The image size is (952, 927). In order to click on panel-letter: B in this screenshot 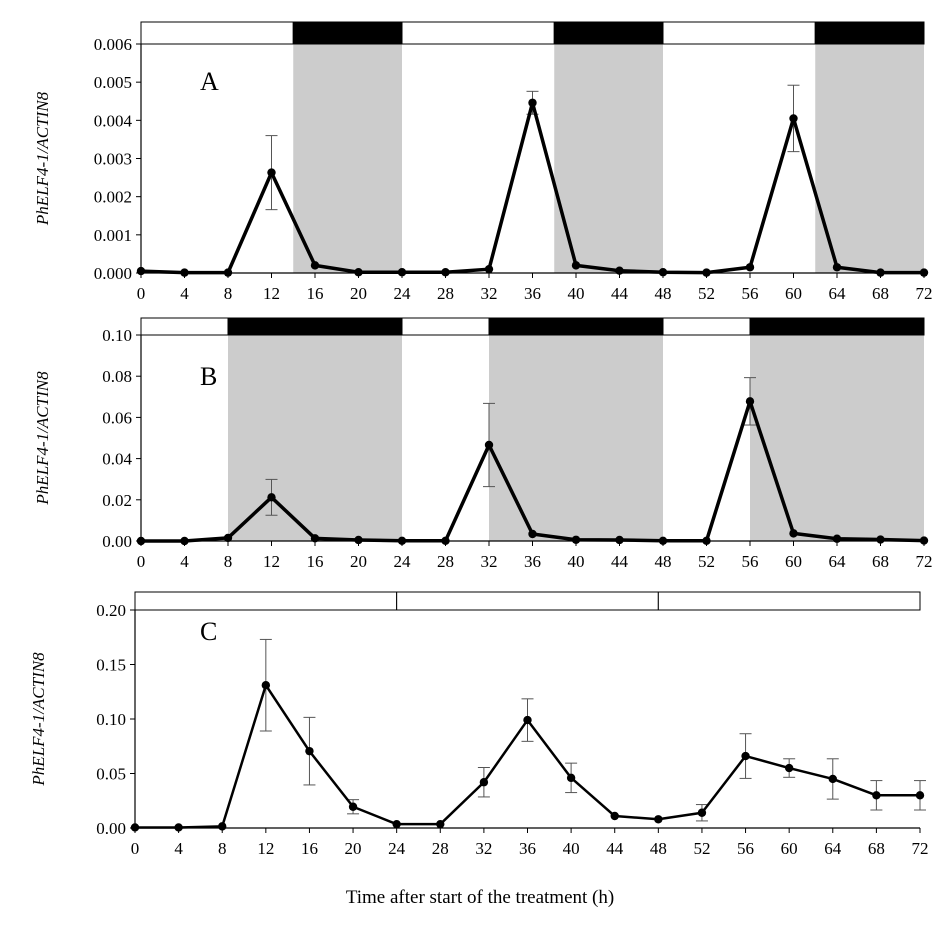, I will do `click(208, 376)`.